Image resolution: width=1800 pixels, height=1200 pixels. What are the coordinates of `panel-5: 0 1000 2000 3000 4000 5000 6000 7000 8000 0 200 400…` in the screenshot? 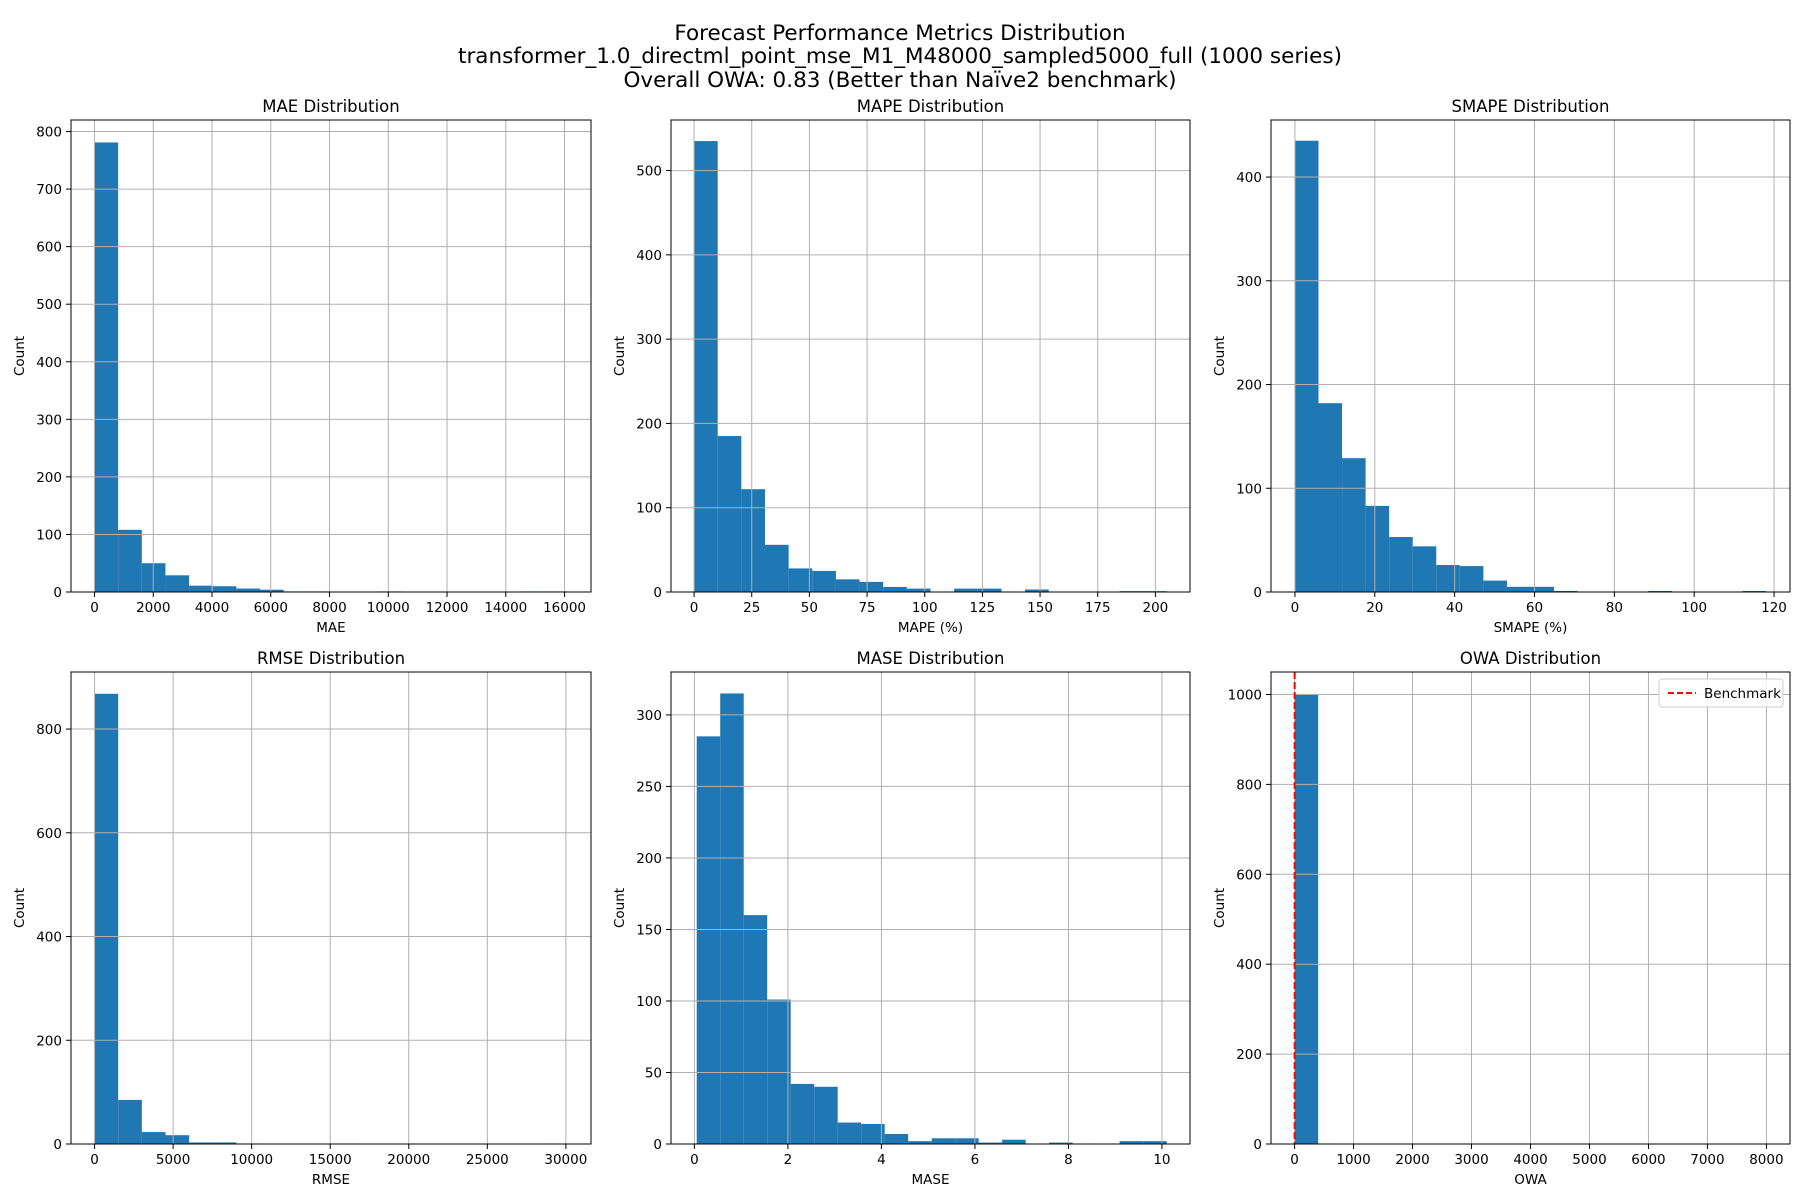 It's located at (1501, 918).